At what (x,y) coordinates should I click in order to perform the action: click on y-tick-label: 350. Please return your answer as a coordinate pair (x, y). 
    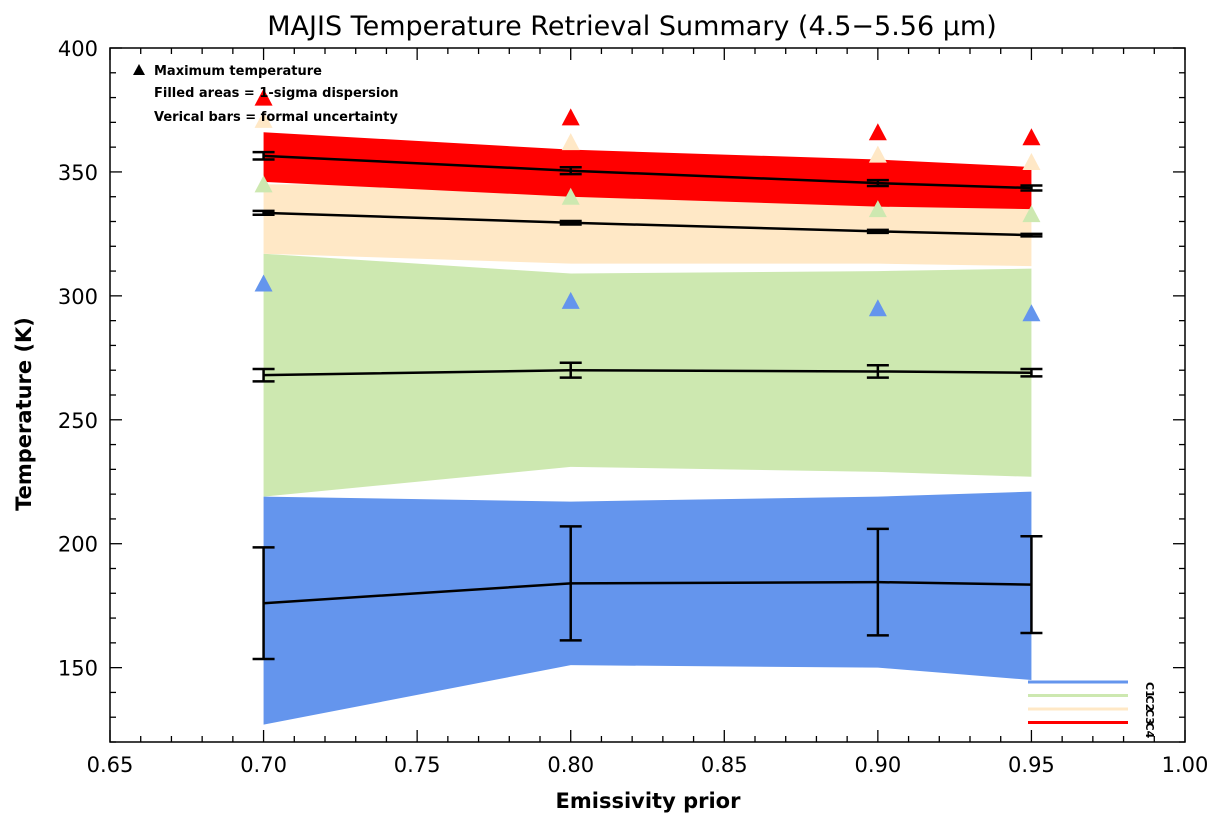
    Looking at the image, I should click on (78, 173).